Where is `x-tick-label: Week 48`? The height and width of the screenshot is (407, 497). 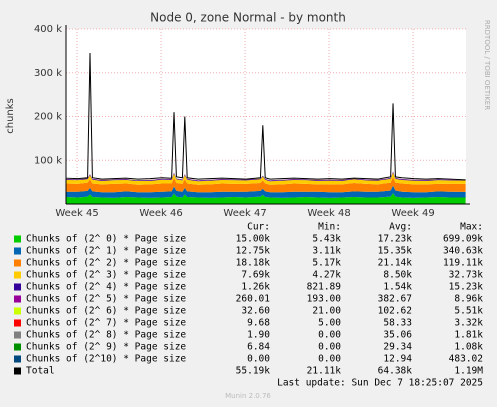
x-tick-label: Week 48 is located at coordinates (328, 213).